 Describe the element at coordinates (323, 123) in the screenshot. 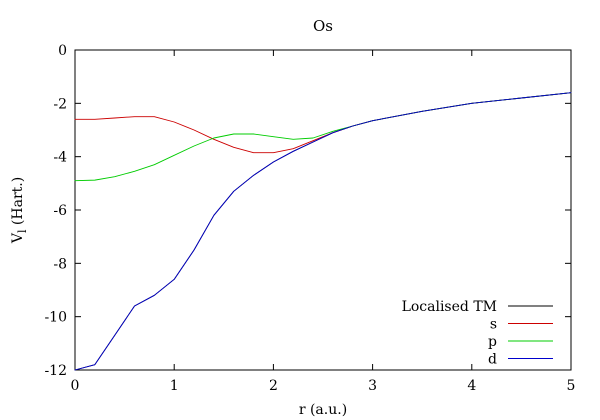

I see `series-line-s` at that location.